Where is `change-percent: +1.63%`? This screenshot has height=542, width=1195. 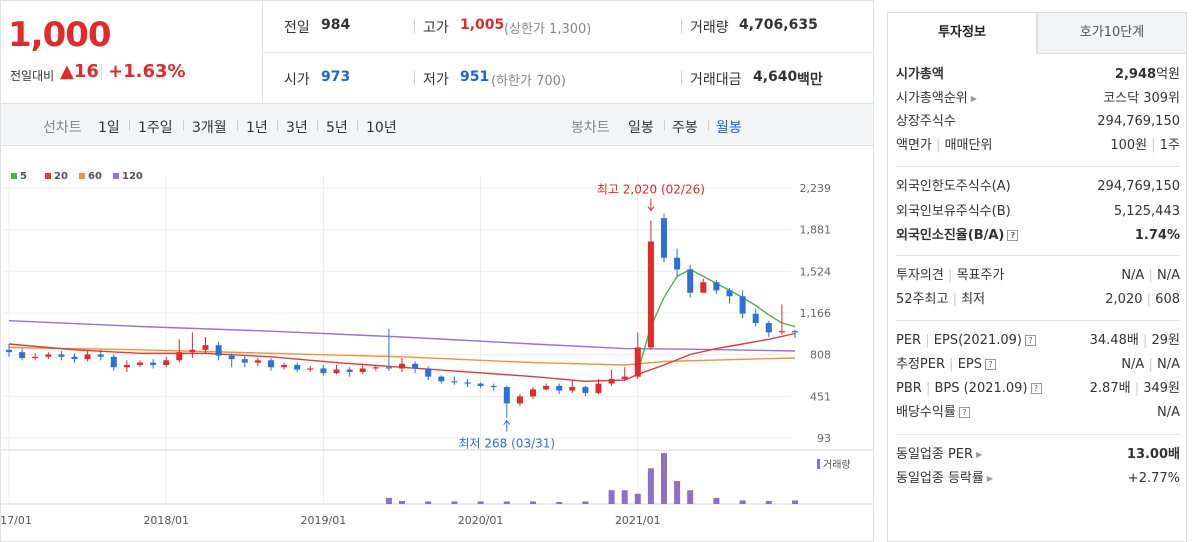 change-percent: +1.63% is located at coordinates (147, 71).